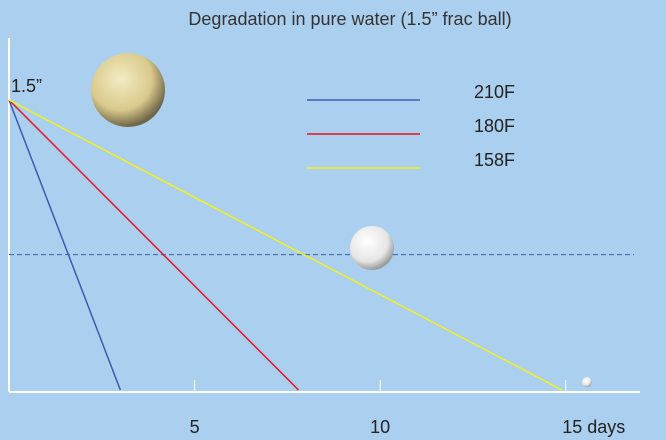  I want to click on large-ball-icon, so click(128, 90).